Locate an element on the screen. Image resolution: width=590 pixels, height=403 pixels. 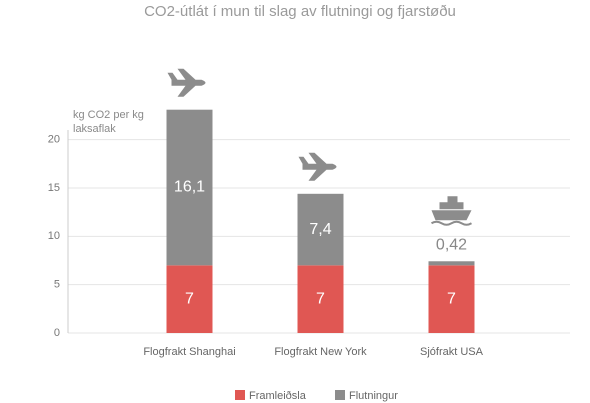
y-axis-label: kg CO2 per kg laksaflak is located at coordinates (108, 122).